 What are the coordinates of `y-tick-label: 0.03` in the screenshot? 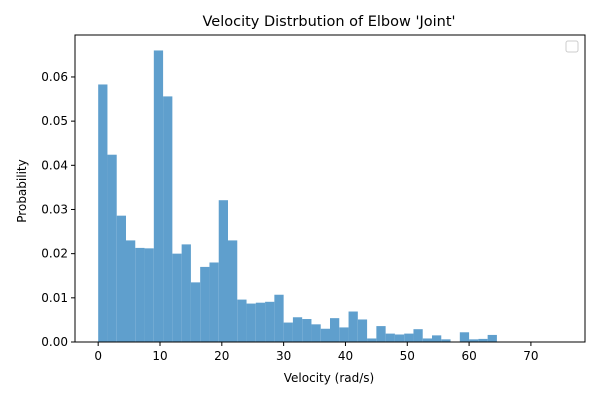 It's located at (54, 209).